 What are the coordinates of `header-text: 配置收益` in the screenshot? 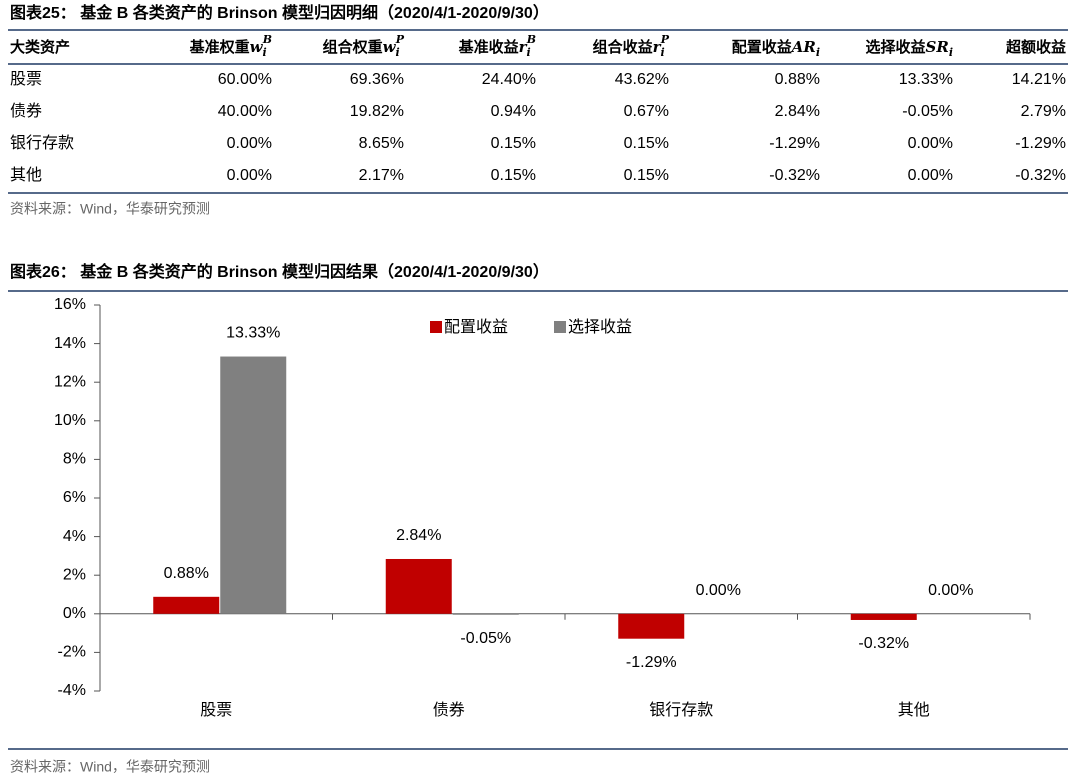 It's located at (762, 47).